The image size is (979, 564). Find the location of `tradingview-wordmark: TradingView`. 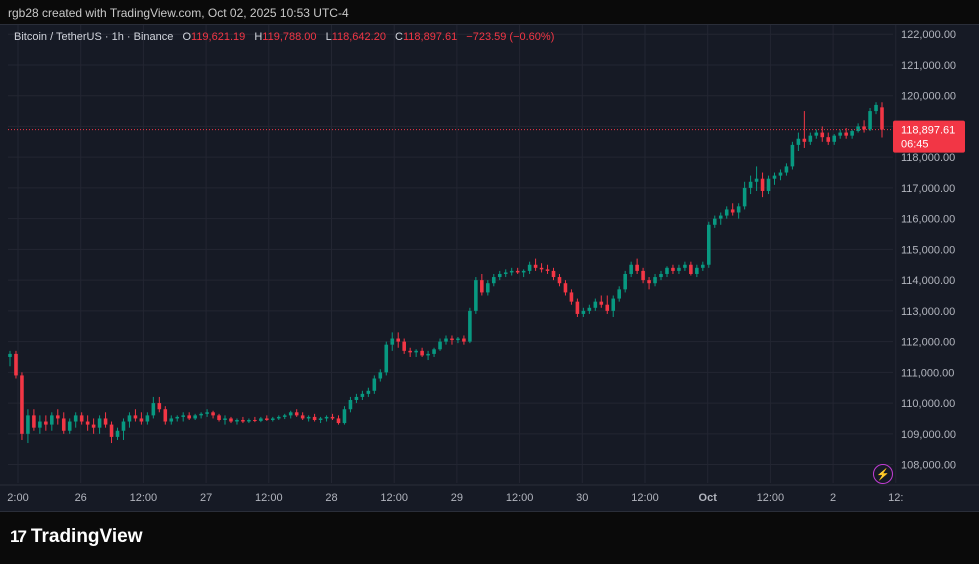

tradingview-wordmark: TradingView is located at coordinates (86, 536).